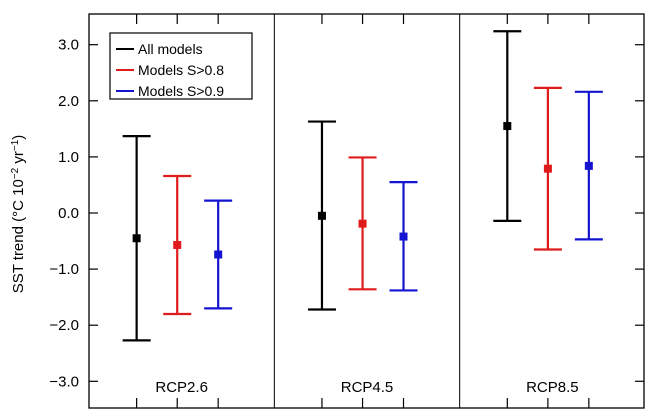 This screenshot has height=409, width=646. I want to click on y-label-superscript: −1, so click(15, 145).